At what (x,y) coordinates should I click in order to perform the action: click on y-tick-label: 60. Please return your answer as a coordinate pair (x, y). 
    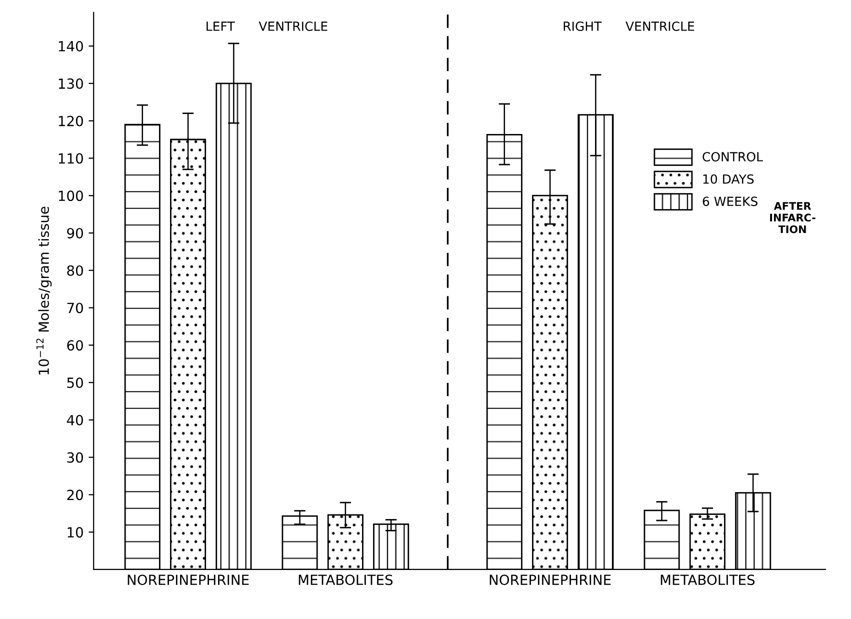
    Looking at the image, I should click on (75, 345).